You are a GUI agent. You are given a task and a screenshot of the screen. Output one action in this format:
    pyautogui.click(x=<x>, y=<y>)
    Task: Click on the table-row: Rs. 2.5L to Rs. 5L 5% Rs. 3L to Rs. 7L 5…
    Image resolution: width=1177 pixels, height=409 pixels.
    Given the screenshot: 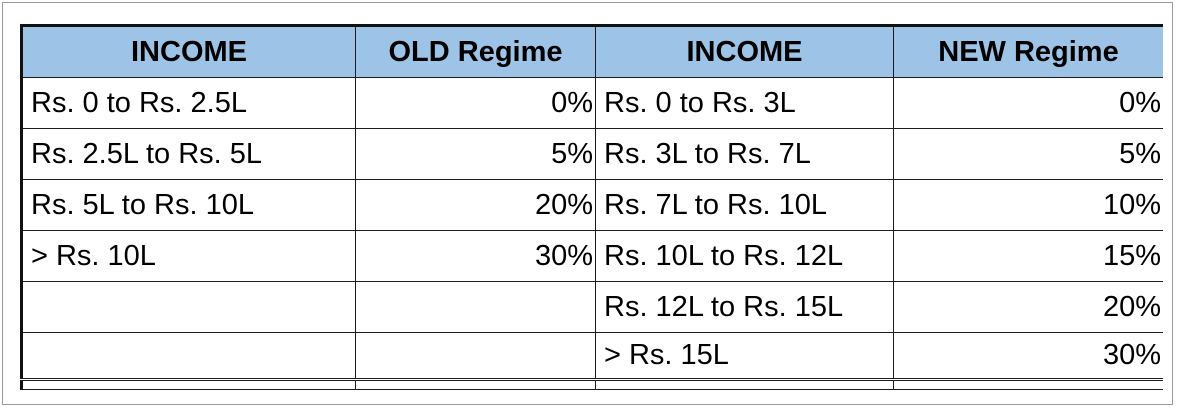 What is the action you would take?
    pyautogui.click(x=591, y=154)
    